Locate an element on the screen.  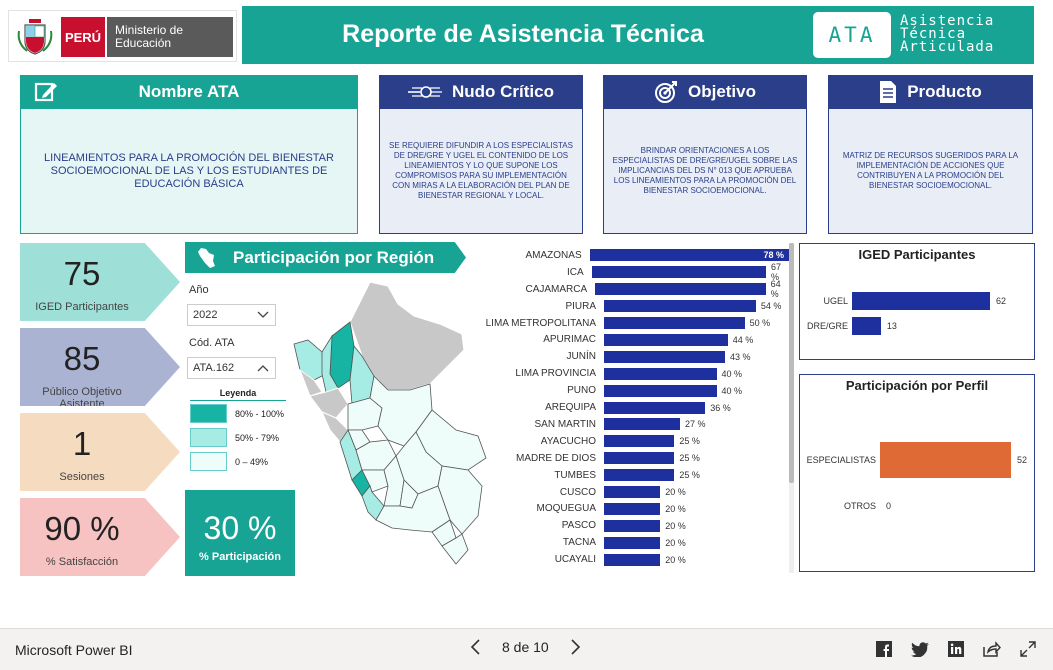
region-bar-row: AREQUIPA 36 % is located at coordinates (610, 407).